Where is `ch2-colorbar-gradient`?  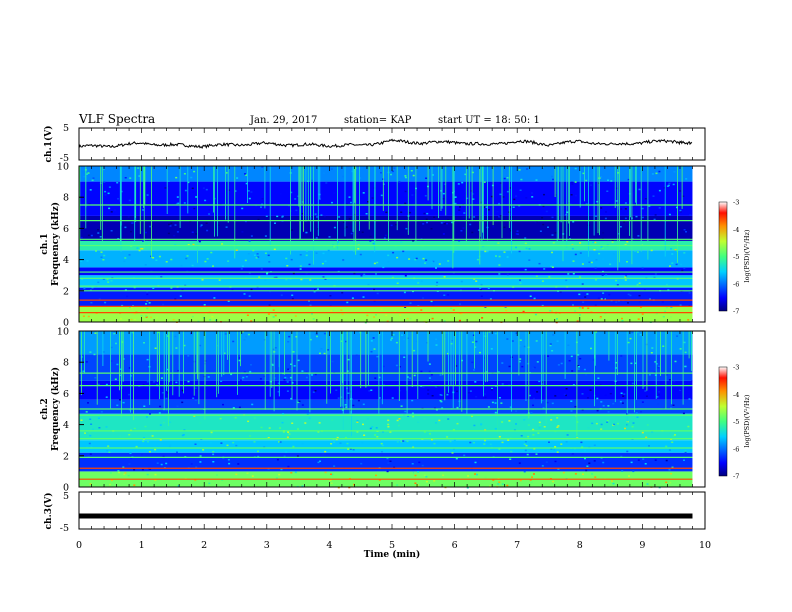 ch2-colorbar-gradient is located at coordinates (723, 421).